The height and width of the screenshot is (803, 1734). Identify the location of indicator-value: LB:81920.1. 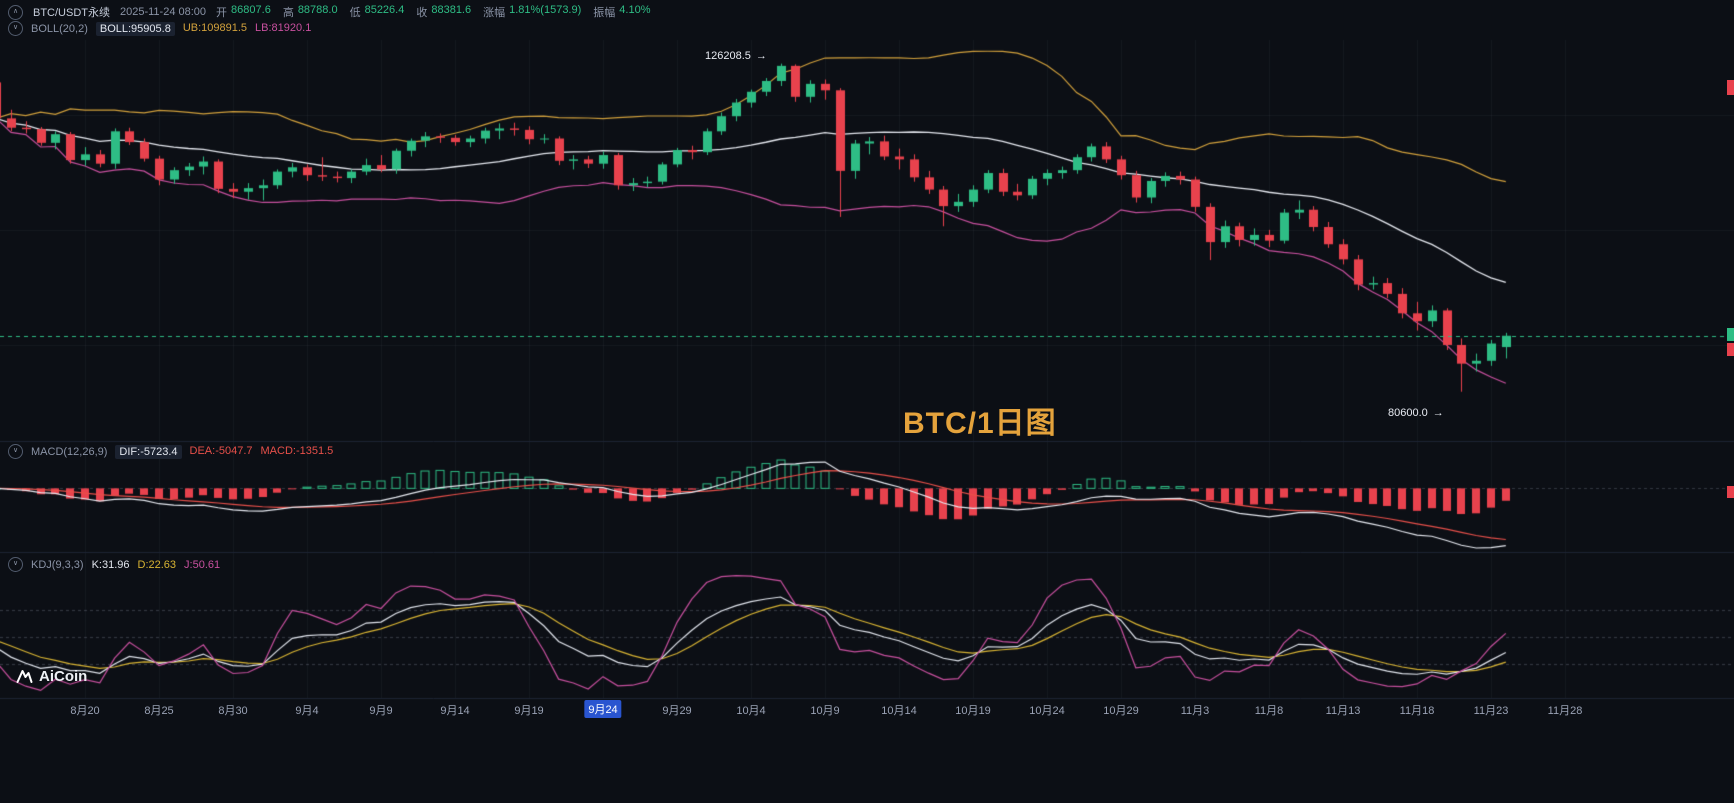
(283, 27).